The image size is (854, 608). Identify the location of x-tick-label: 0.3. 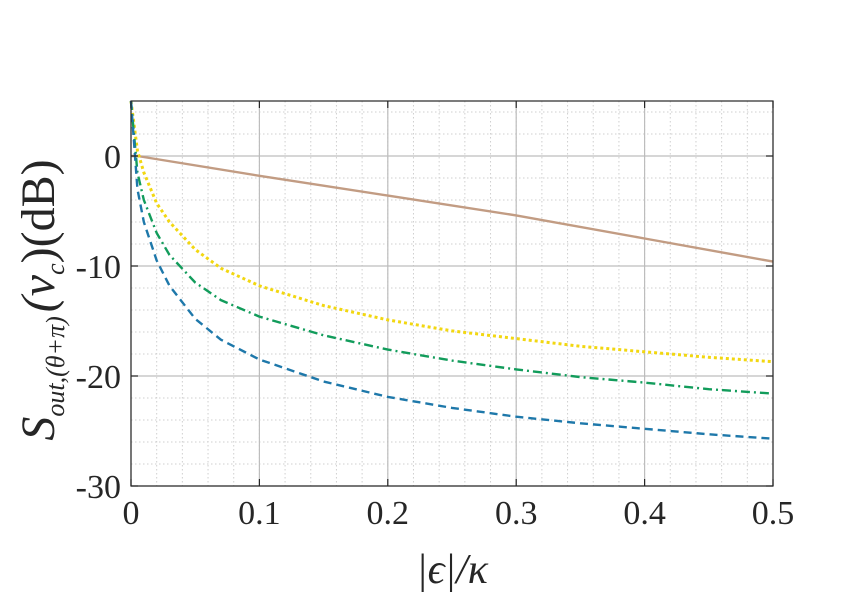
(516, 513).